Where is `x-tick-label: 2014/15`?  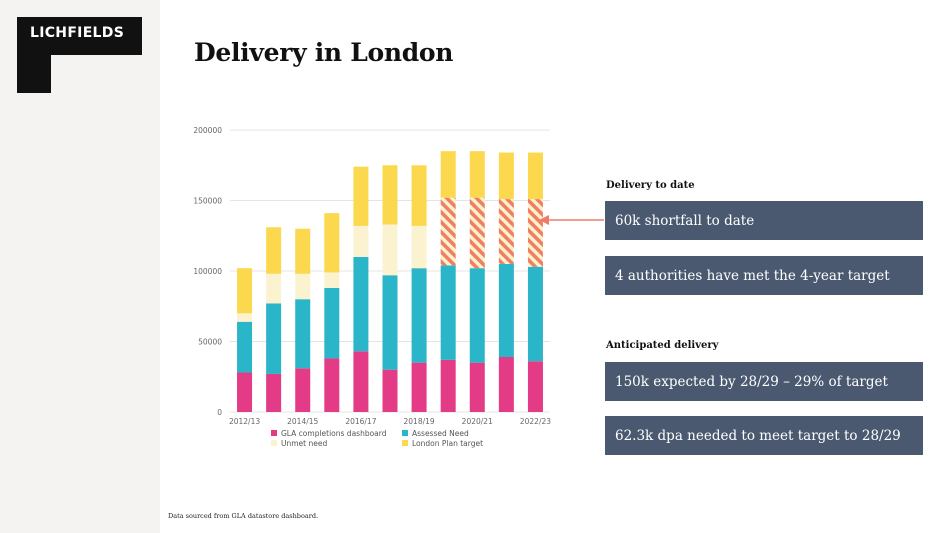 x-tick-label: 2014/15 is located at coordinates (302, 421).